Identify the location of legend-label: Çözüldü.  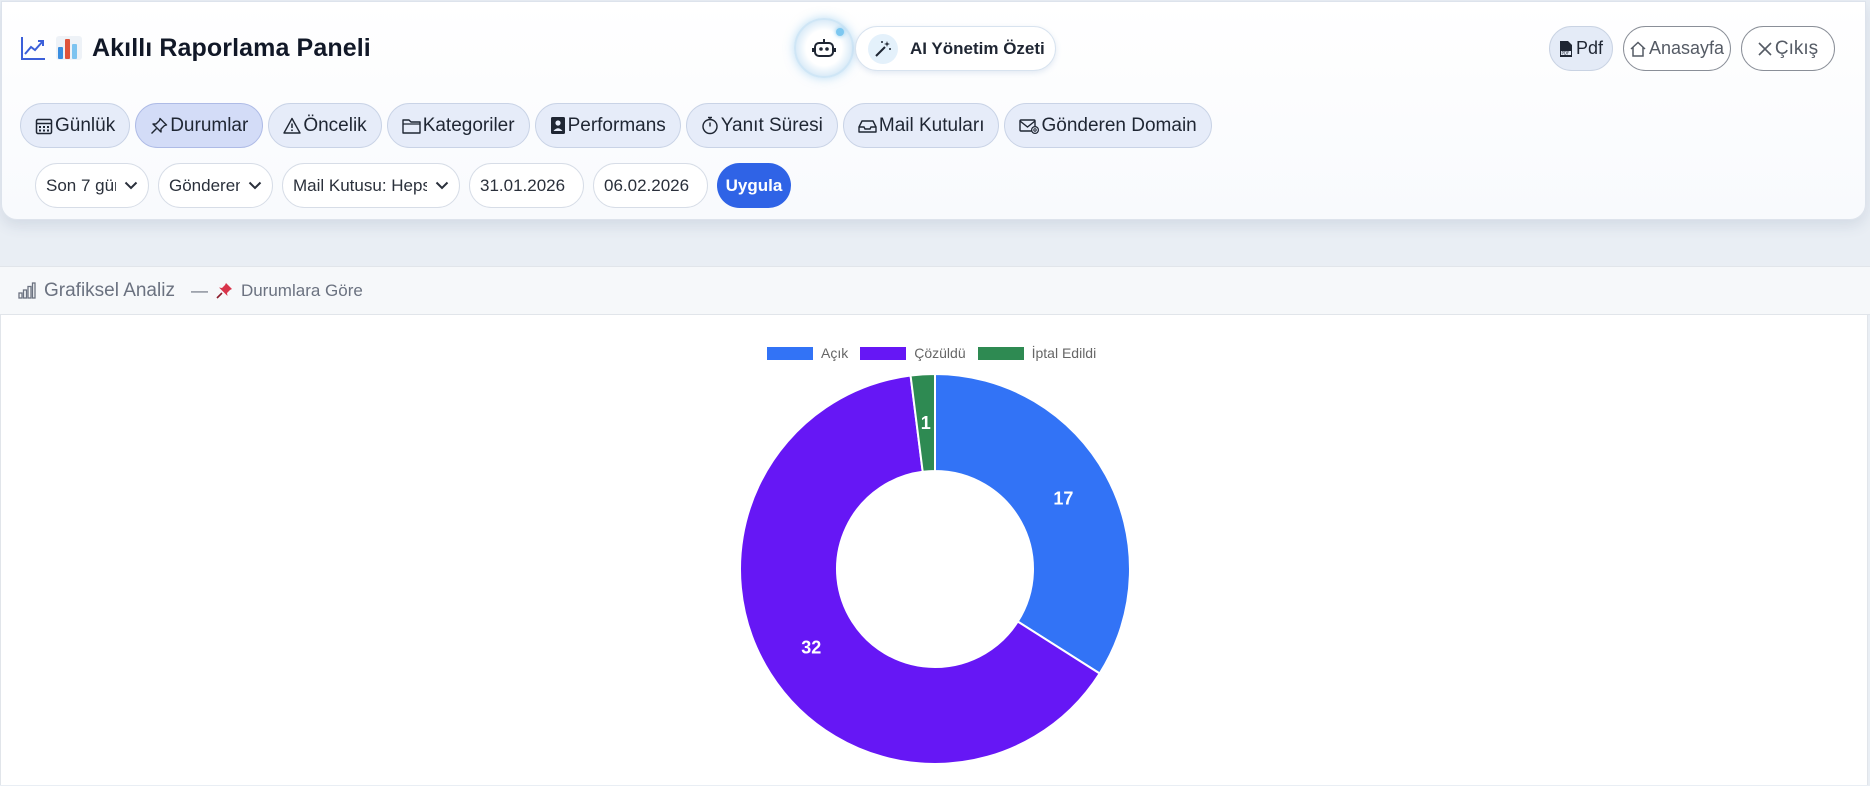
(940, 353).